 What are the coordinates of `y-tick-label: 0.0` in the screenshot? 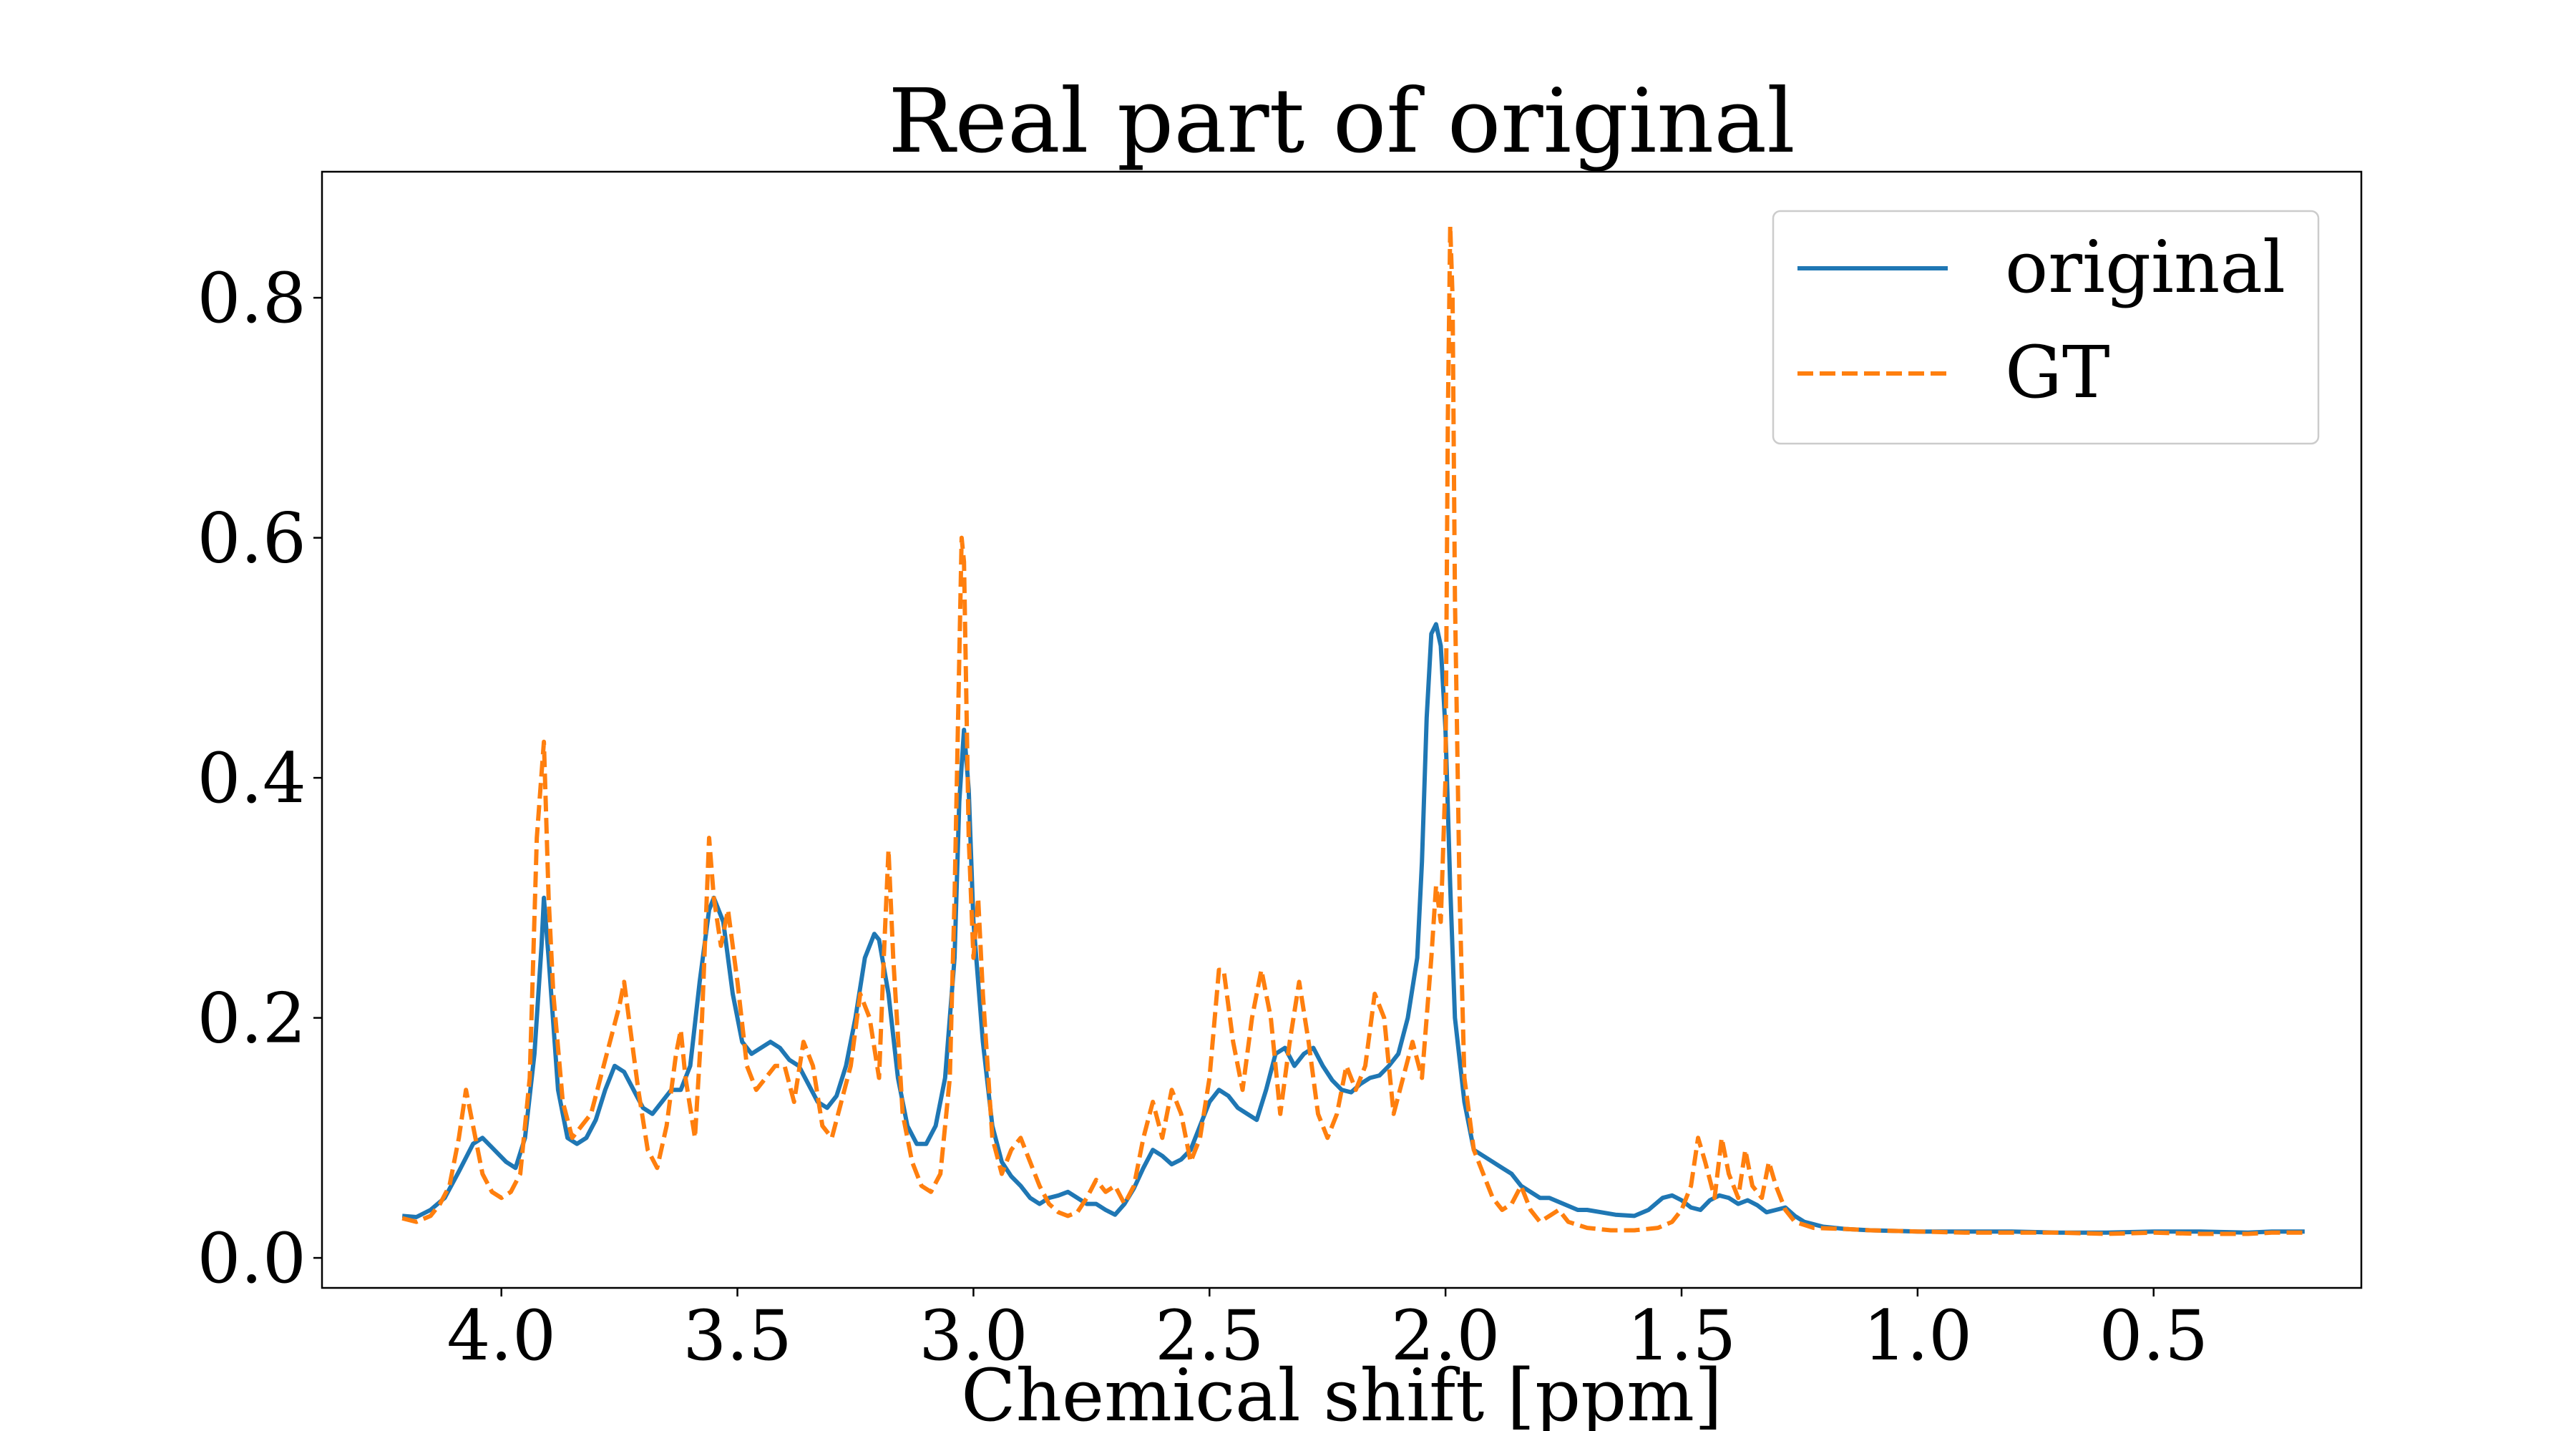 It's located at (251, 1258).